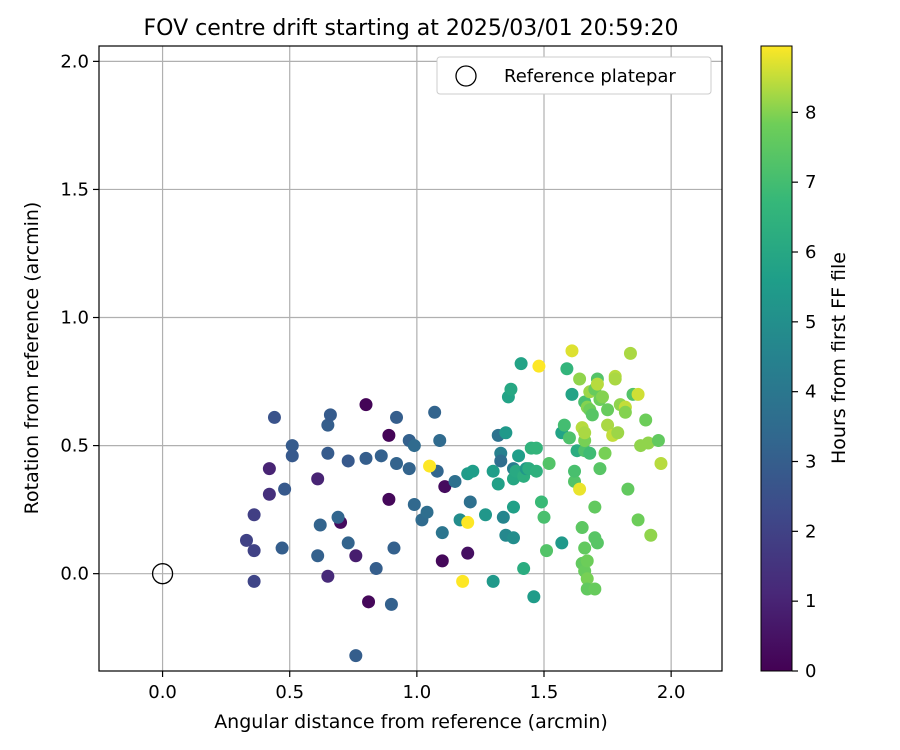 Image resolution: width=900 pixels, height=750 pixels. I want to click on y-tick-label: 1.0, so click(74, 318).